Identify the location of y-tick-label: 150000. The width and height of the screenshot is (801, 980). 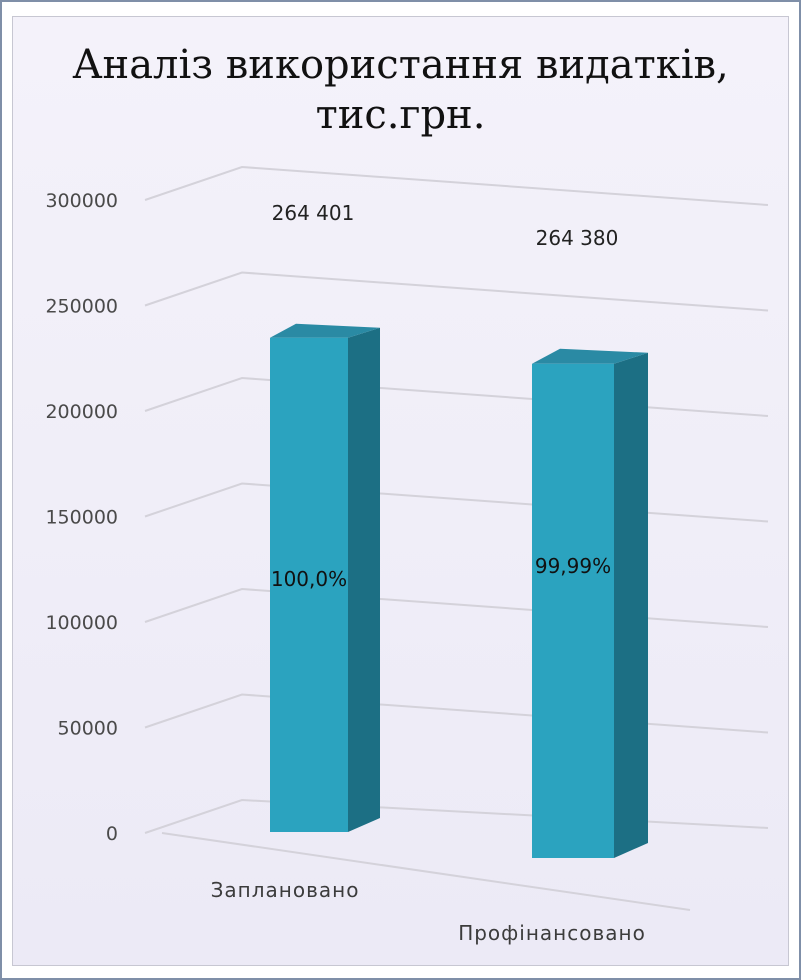
(81, 518).